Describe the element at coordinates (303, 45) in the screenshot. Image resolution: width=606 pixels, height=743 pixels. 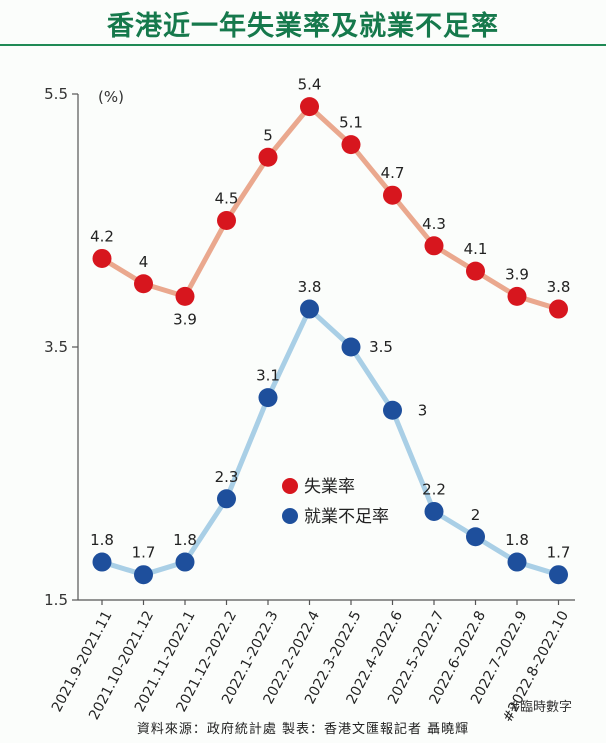
I see `title-divider` at that location.